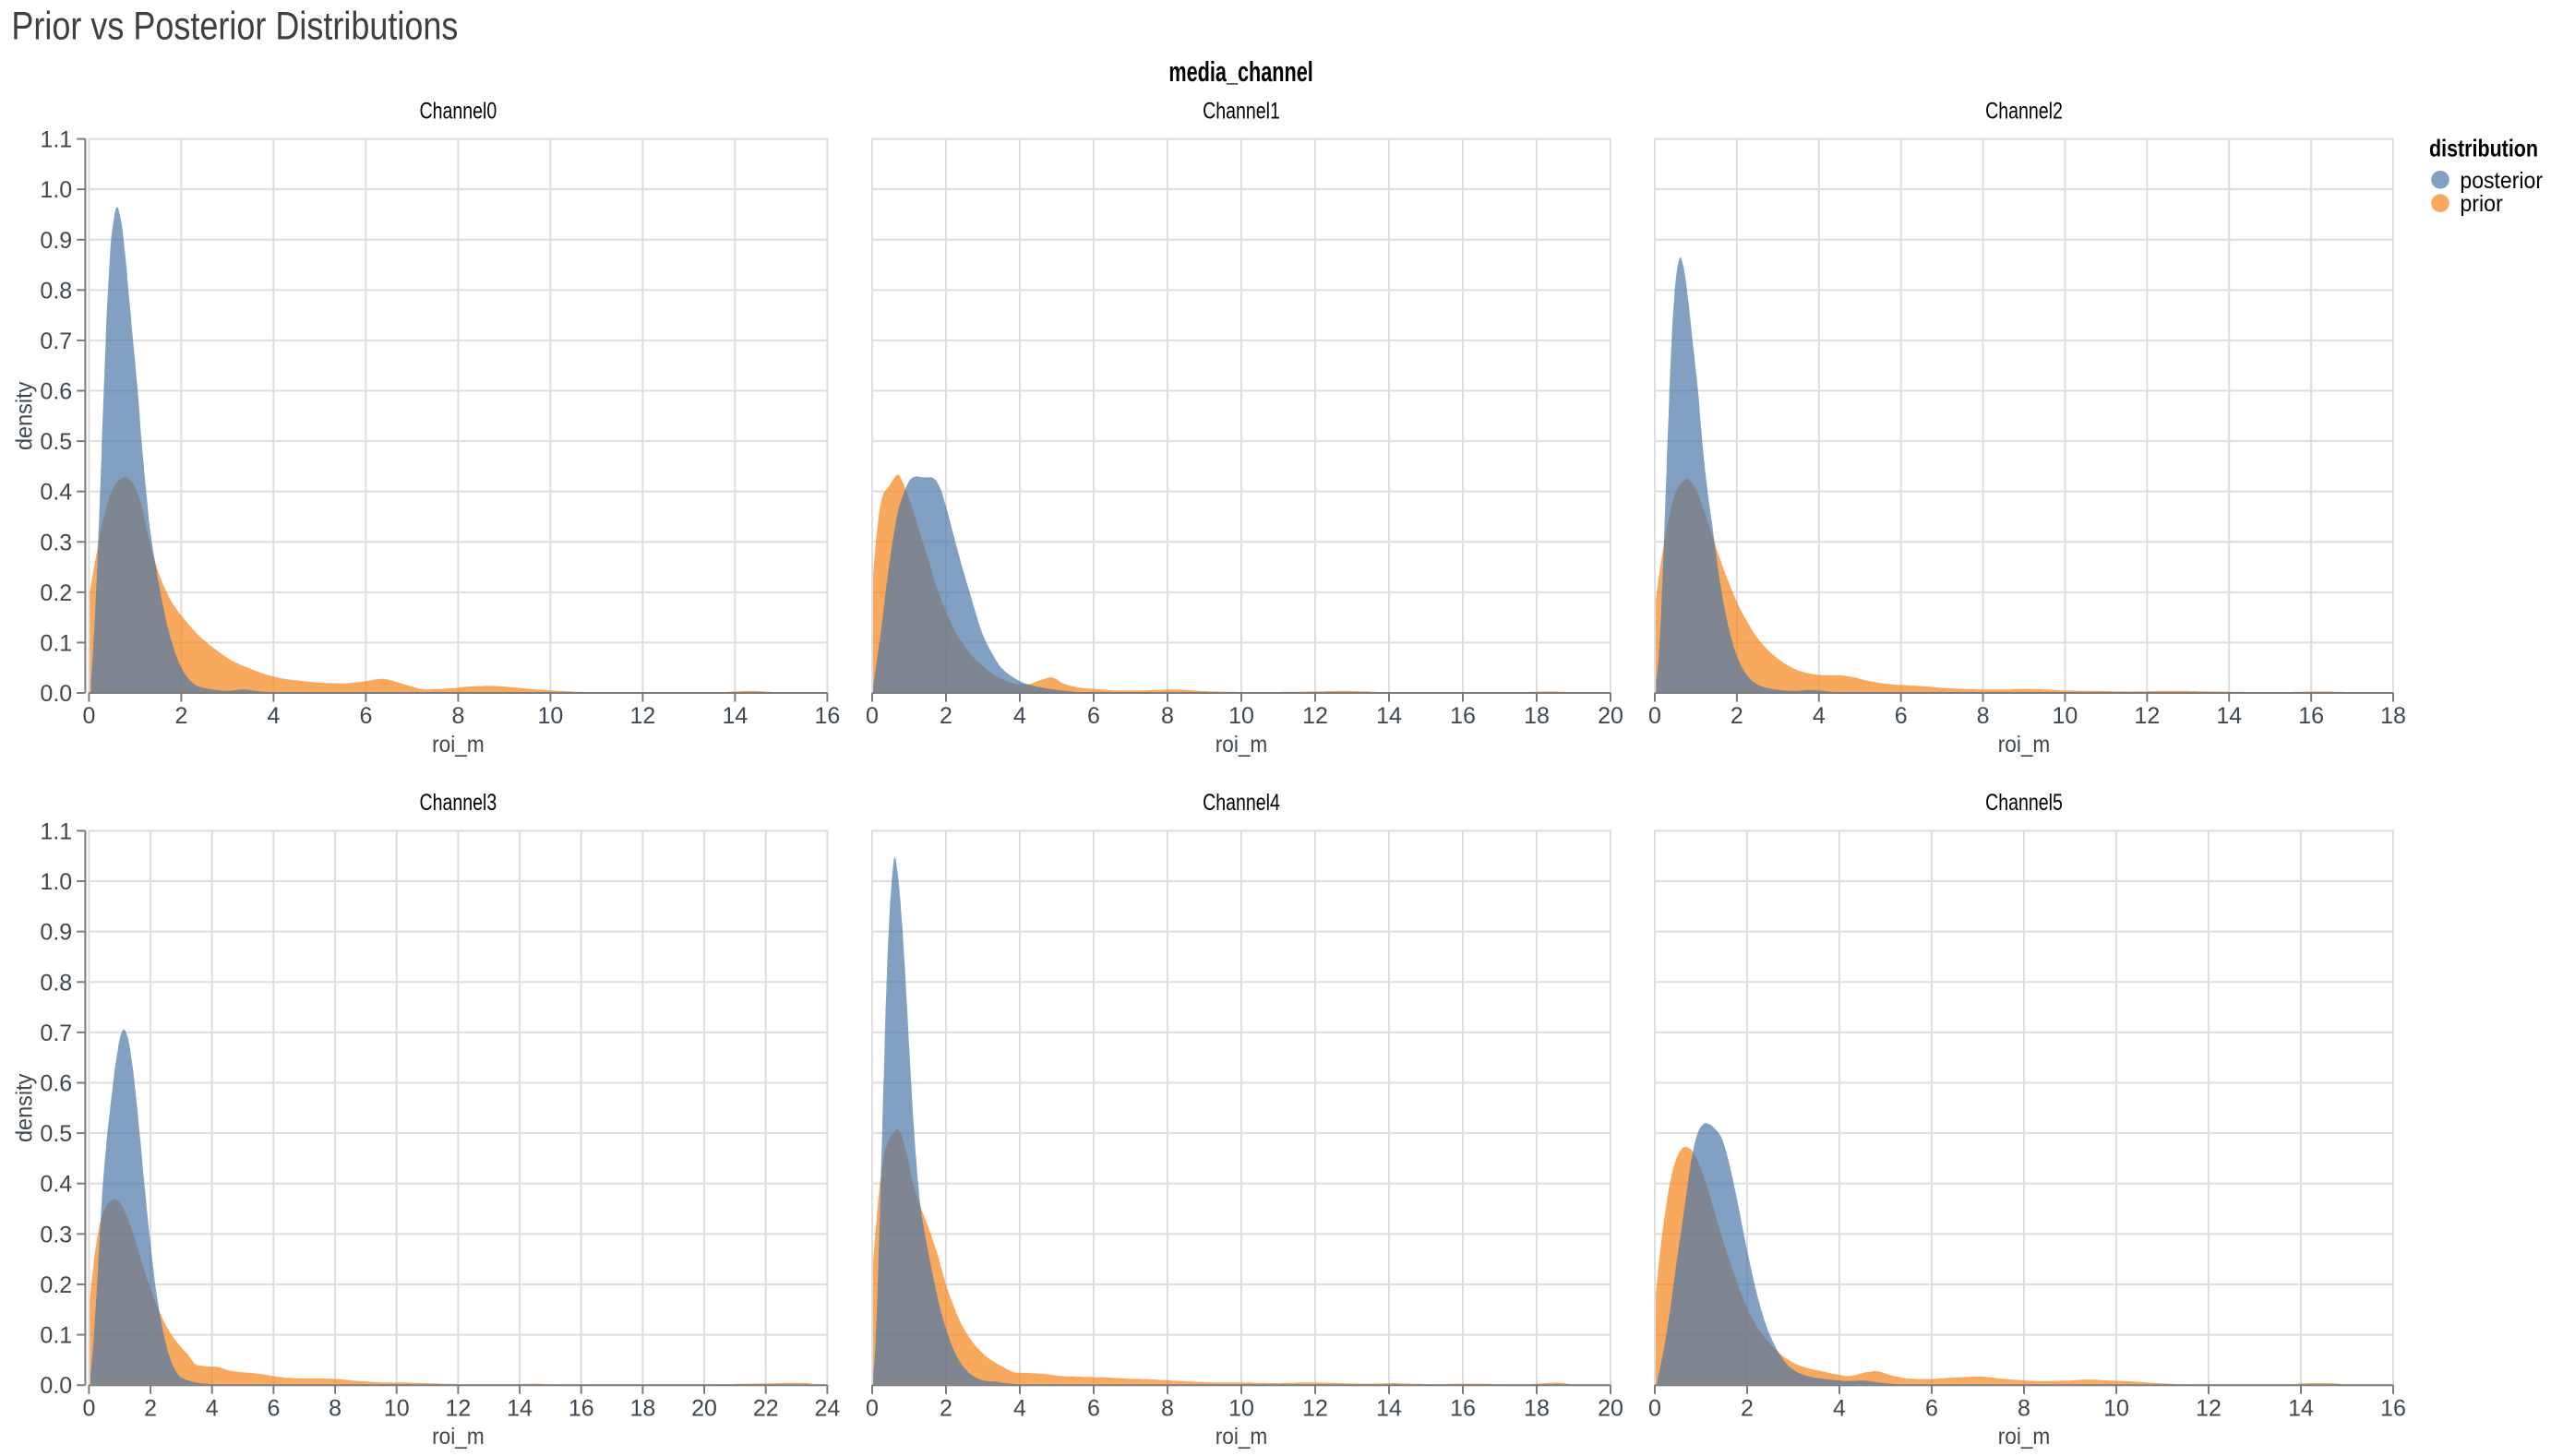 This screenshot has height=1456, width=2551. What do you see at coordinates (766, 1408) in the screenshot?
I see `svg-text: 22` at bounding box center [766, 1408].